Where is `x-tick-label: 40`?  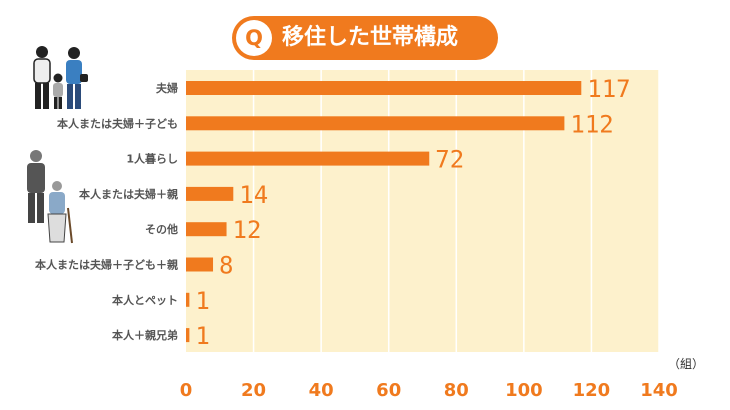 x-tick-label: 40 is located at coordinates (321, 390).